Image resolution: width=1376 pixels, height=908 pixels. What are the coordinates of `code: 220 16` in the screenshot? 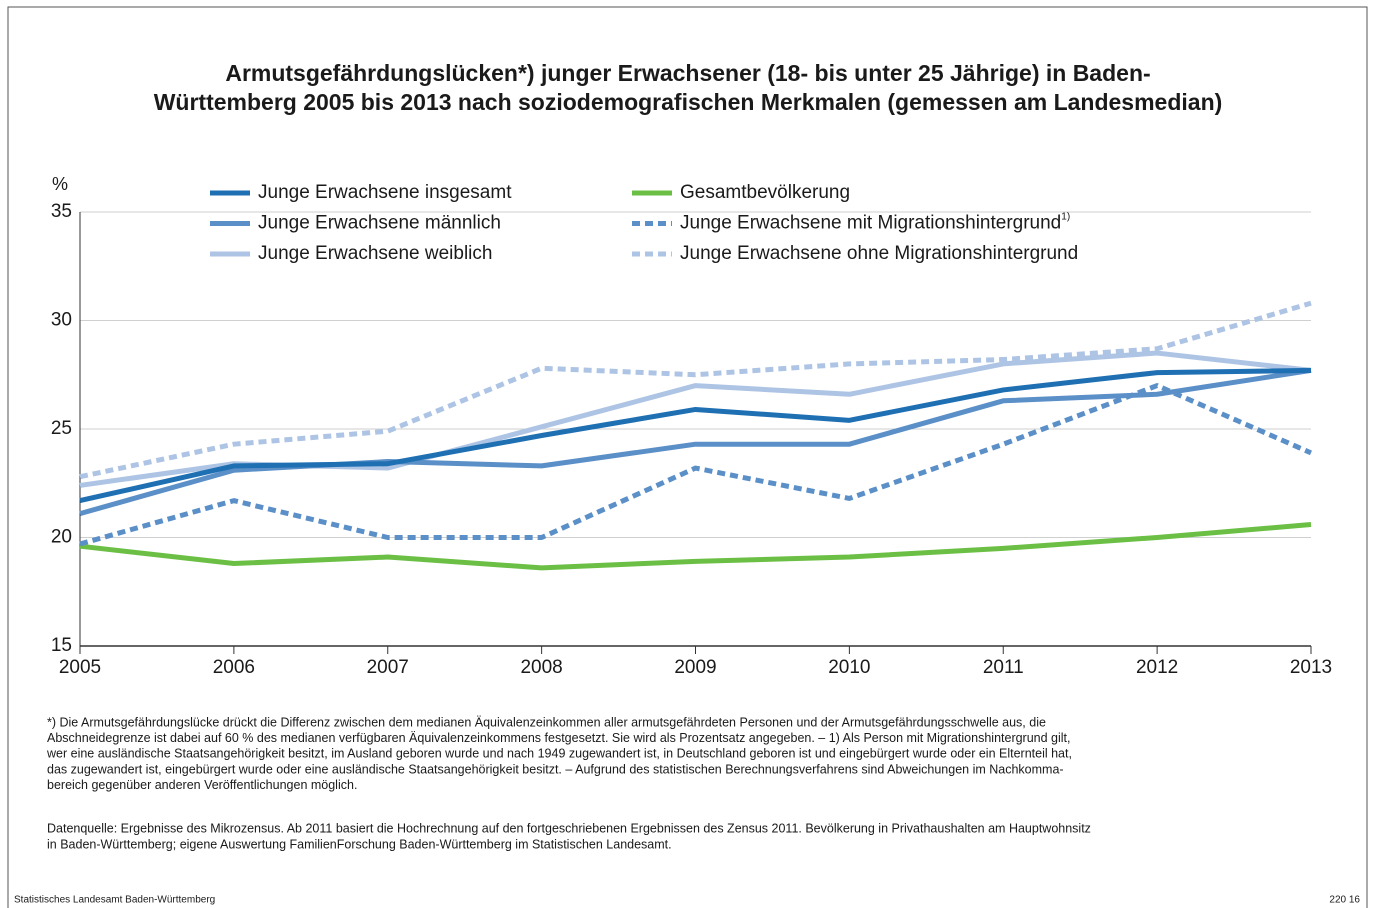 It's located at (1344, 900).